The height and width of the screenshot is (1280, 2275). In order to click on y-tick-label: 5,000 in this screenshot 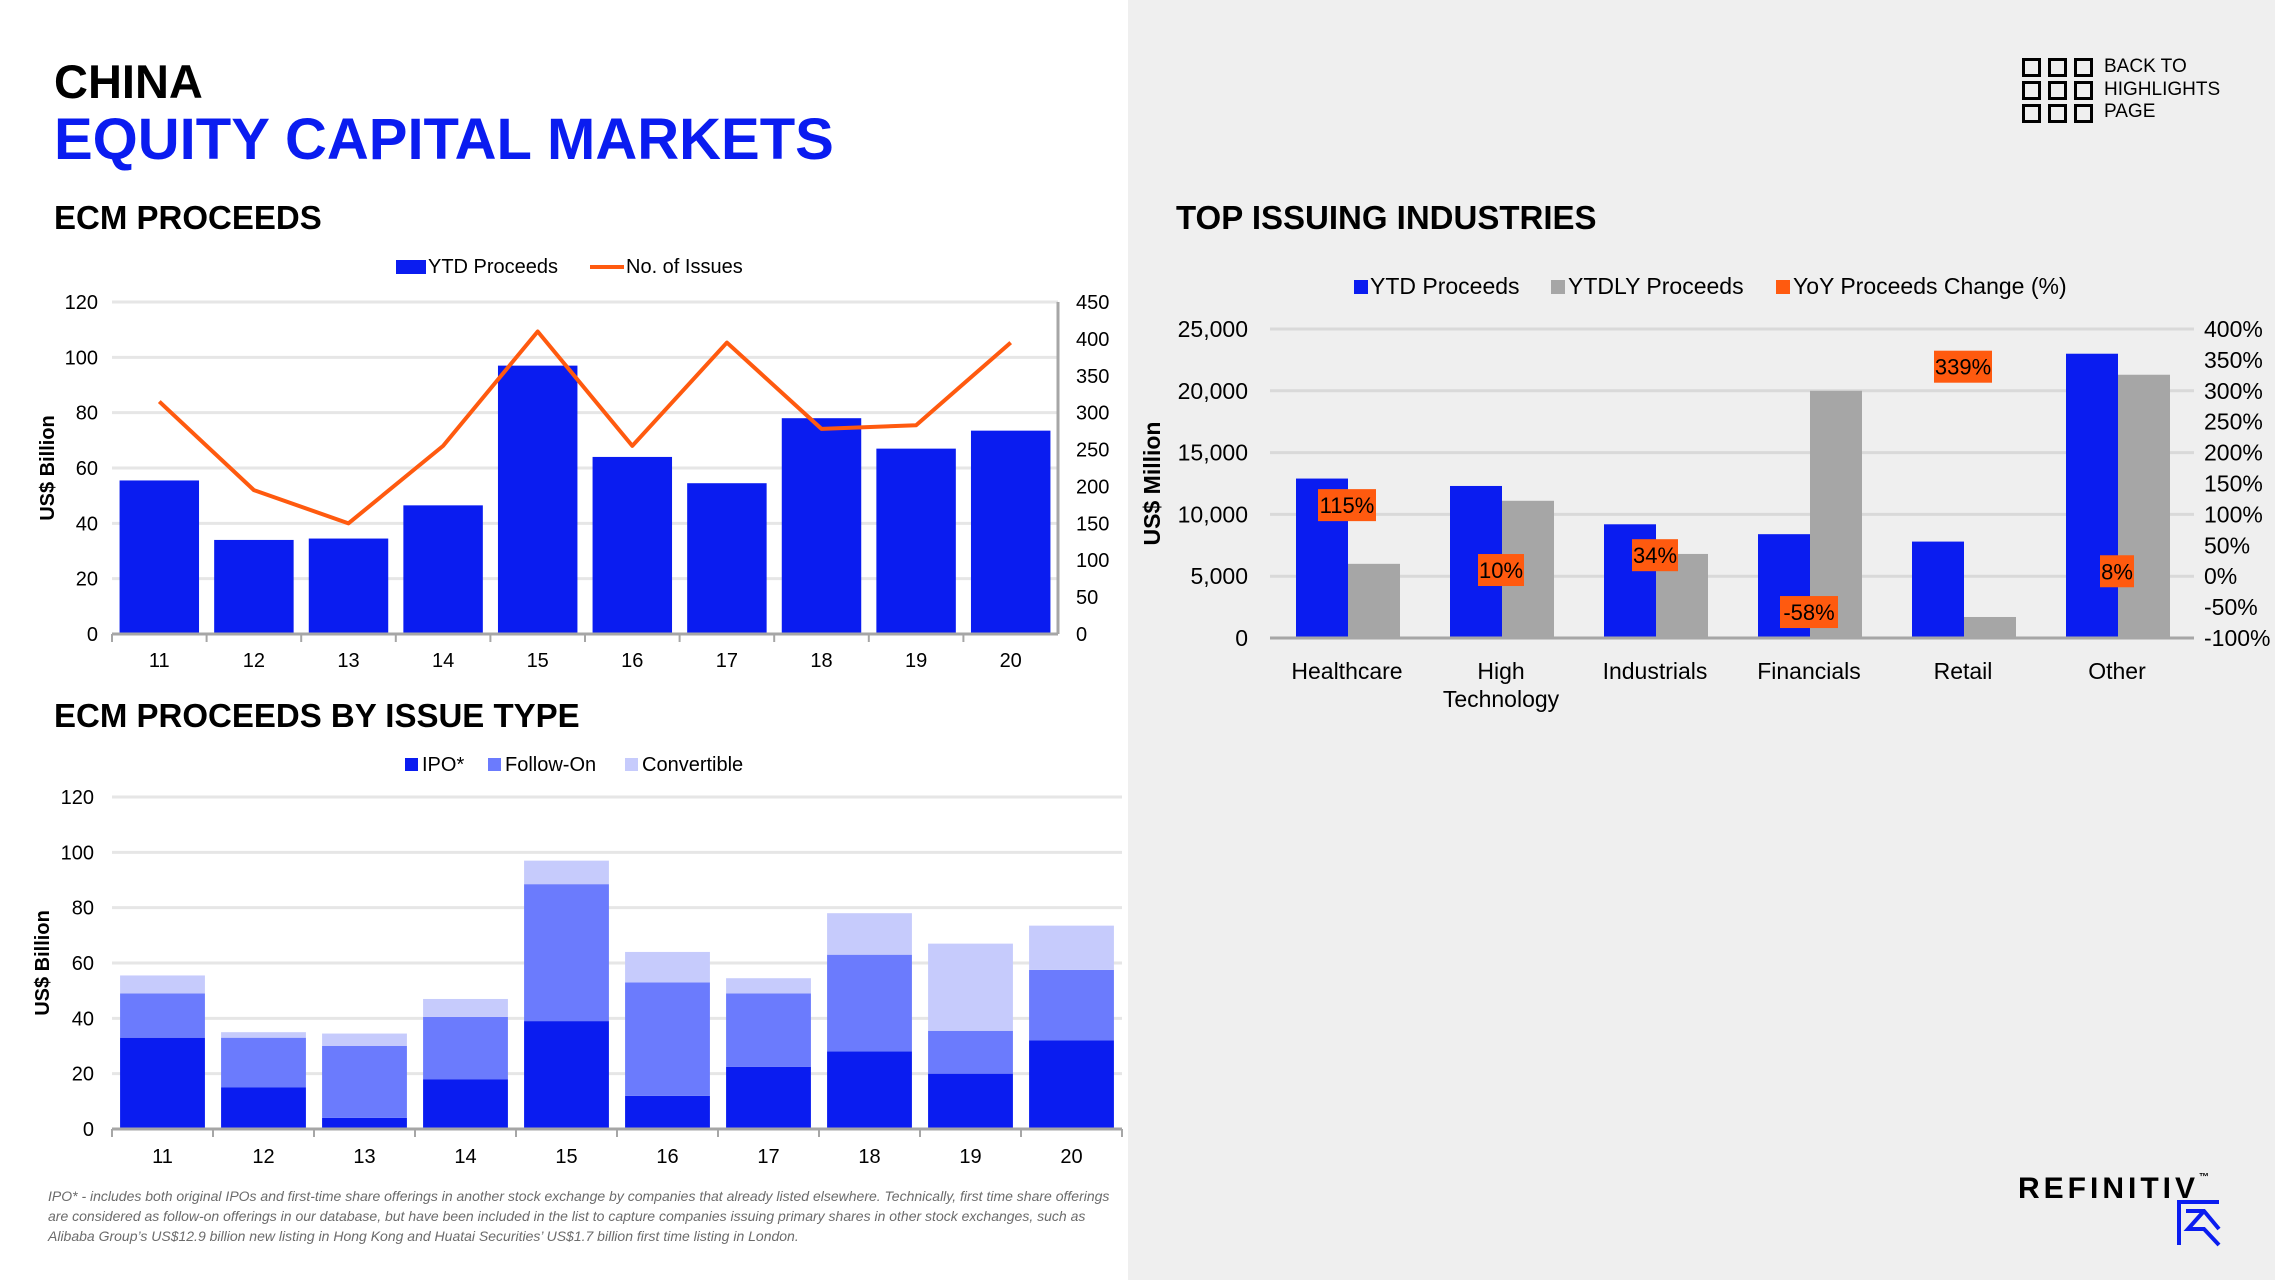, I will do `click(1219, 576)`.